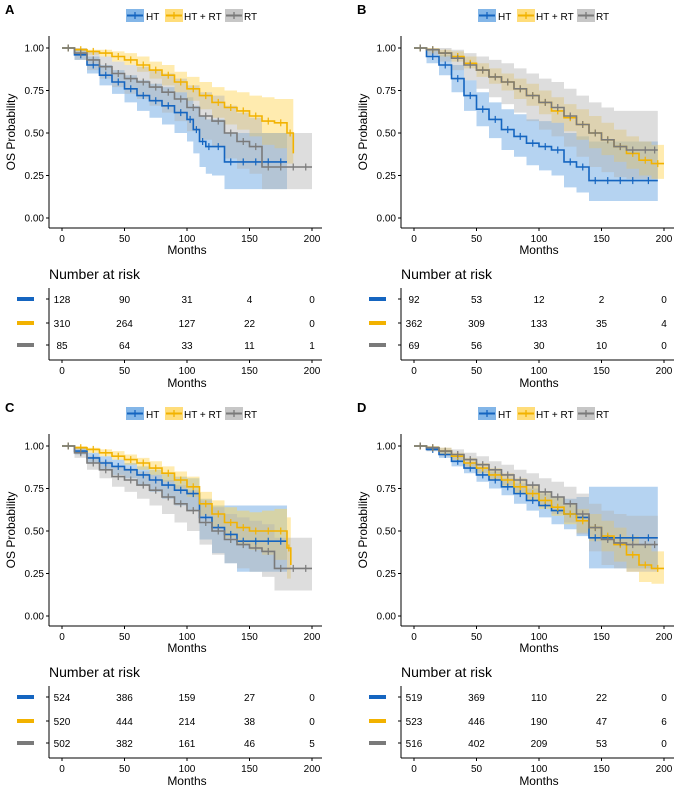 This screenshot has width=676, height=790. Describe the element at coordinates (602, 698) in the screenshot. I see `panel-d-risk-cell-ht: 22` at that location.